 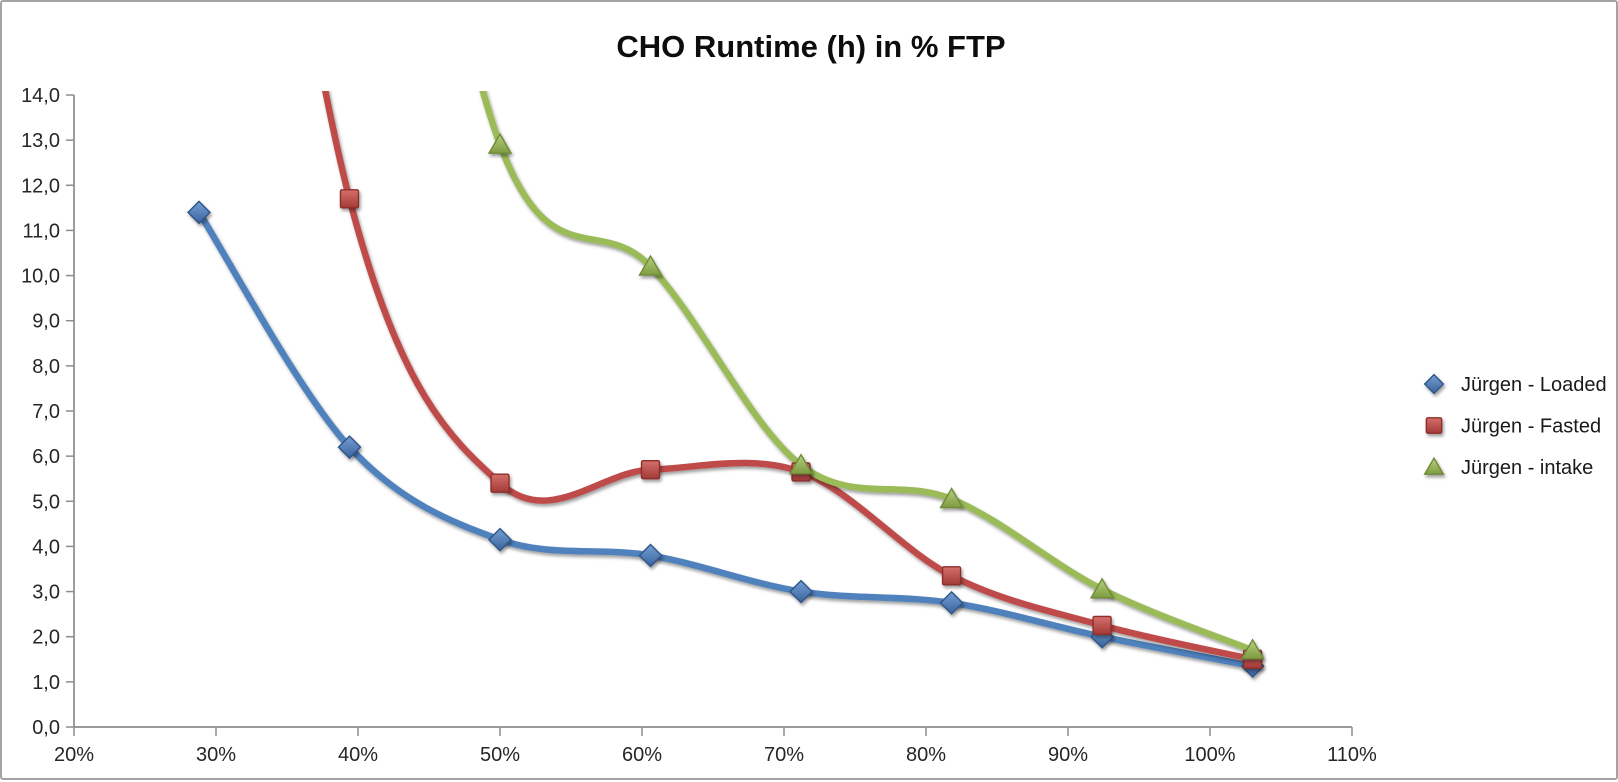 I want to click on y-tick-label: 1,0, so click(x=46, y=683).